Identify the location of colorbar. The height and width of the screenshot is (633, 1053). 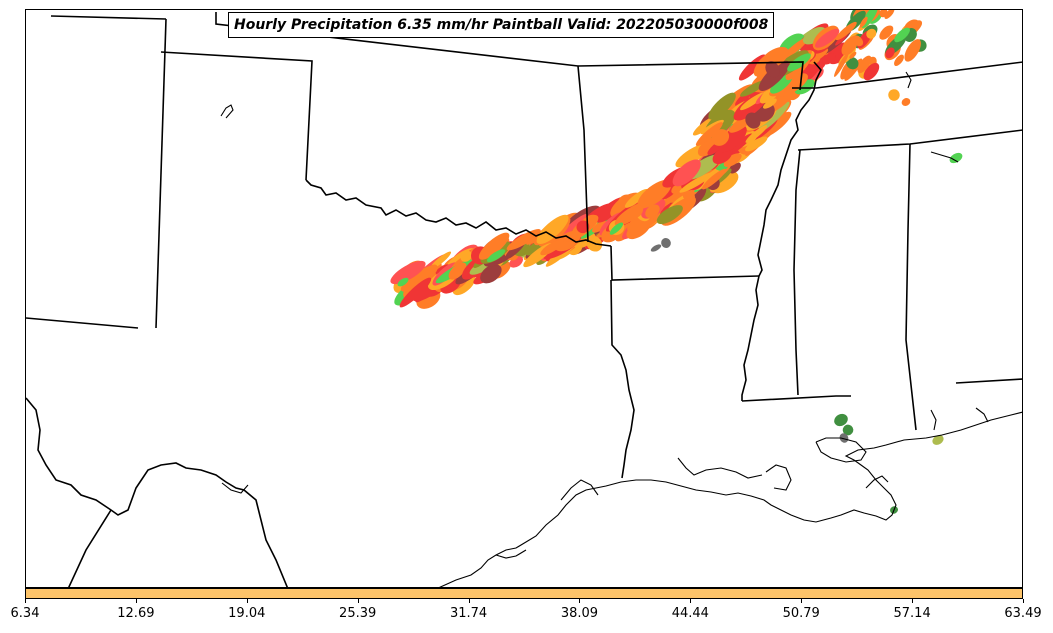
(524, 593).